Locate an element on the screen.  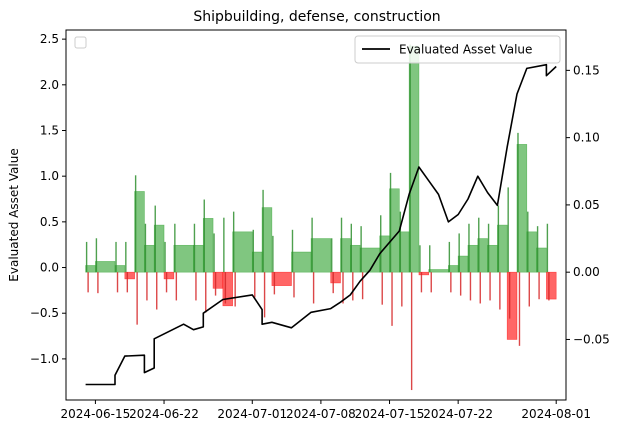
empty-legend-box is located at coordinates (80, 42).